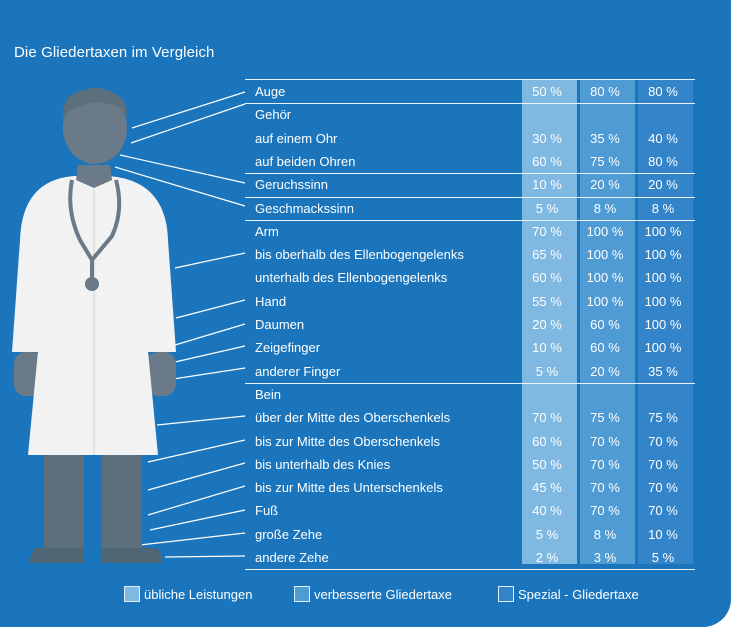  Describe the element at coordinates (267, 510) in the screenshot. I see `row-label: Fuß` at that location.